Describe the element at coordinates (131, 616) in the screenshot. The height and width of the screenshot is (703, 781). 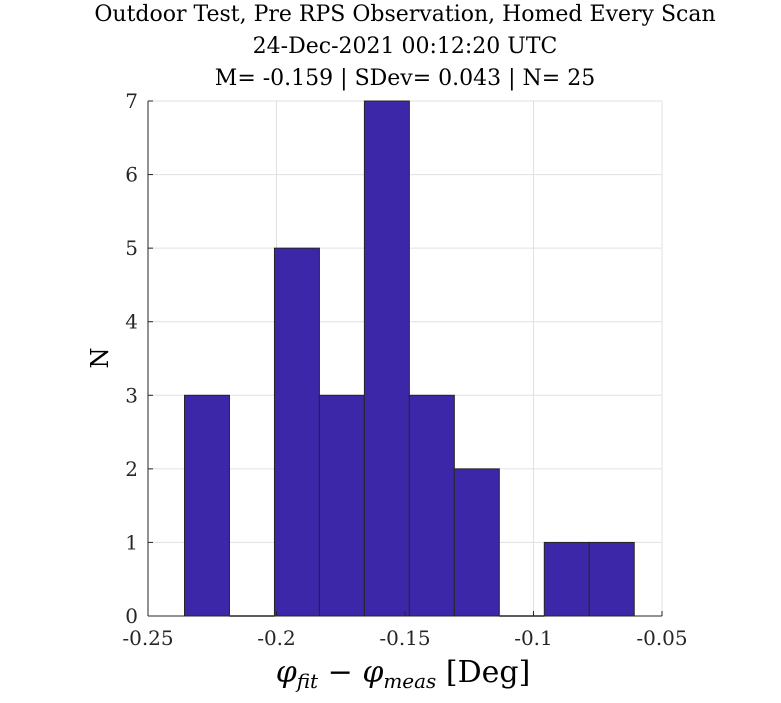
I see `y-tick-label: 0` at that location.